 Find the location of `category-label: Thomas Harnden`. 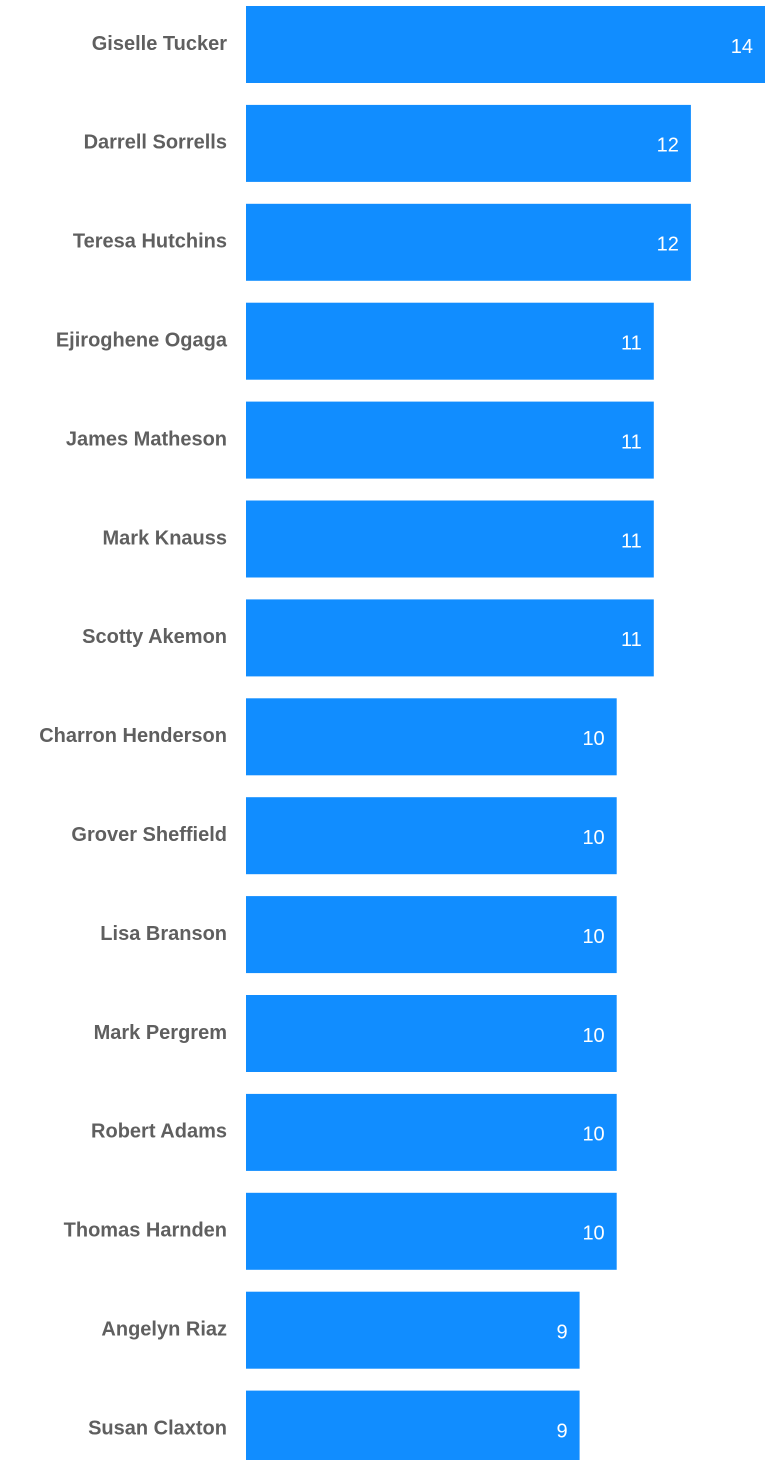

category-label: Thomas Harnden is located at coordinates (145, 1231).